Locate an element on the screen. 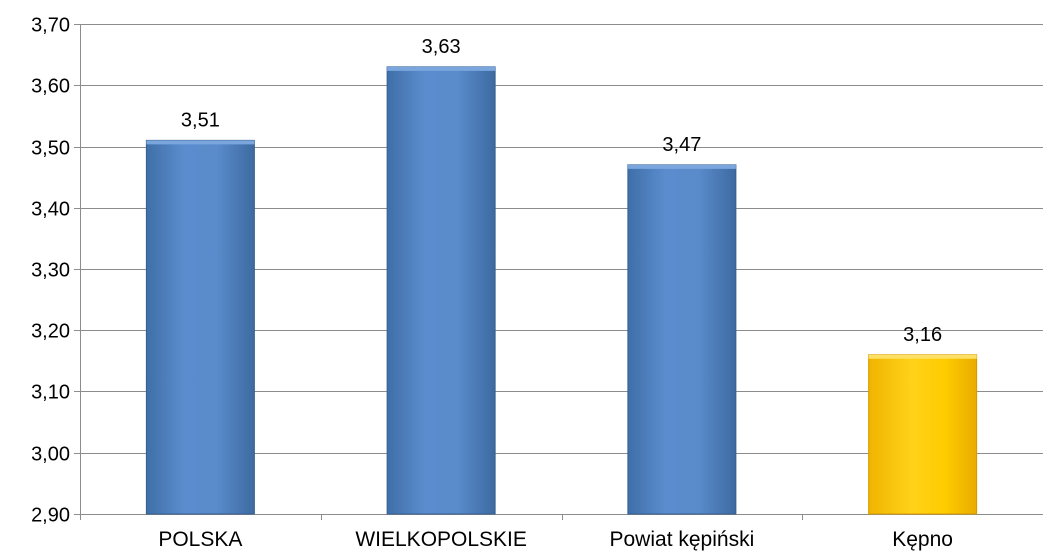  x-axis-tick-label: WIELKOPOLSKIE is located at coordinates (441, 539).